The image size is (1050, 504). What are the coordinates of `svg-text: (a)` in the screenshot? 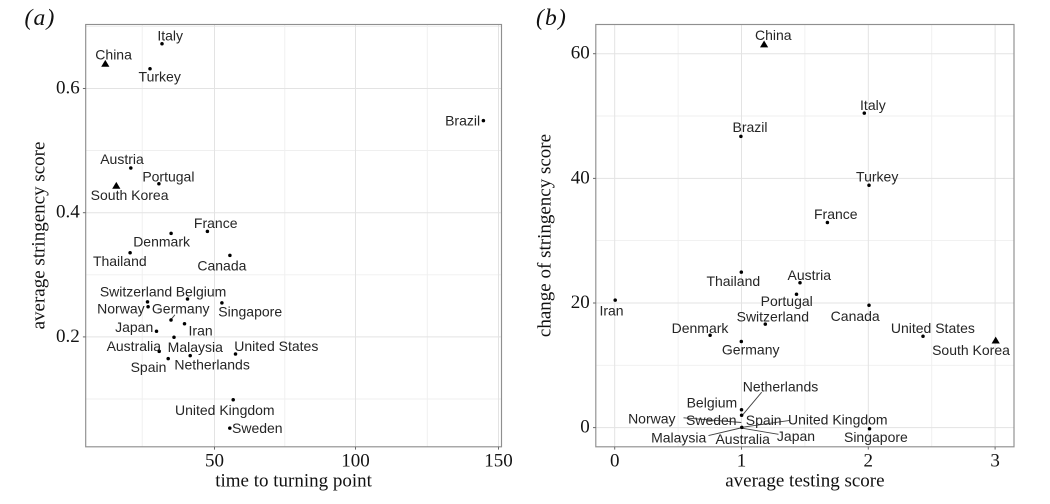 It's located at (39, 18).